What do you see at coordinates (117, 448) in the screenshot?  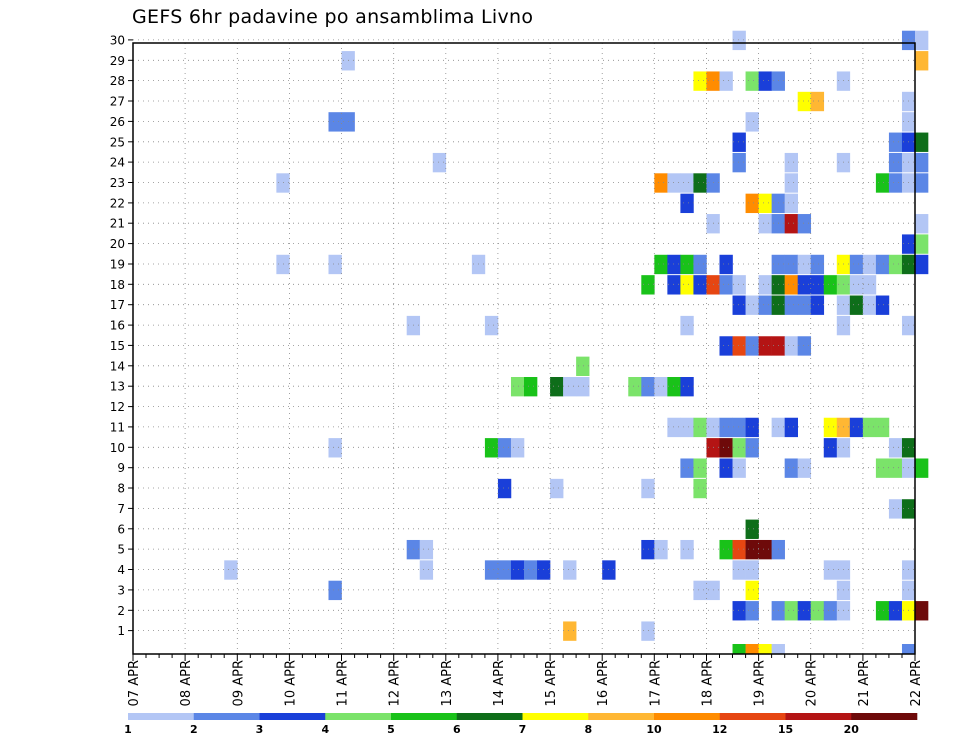 I see `y-tick-label: 10` at bounding box center [117, 448].